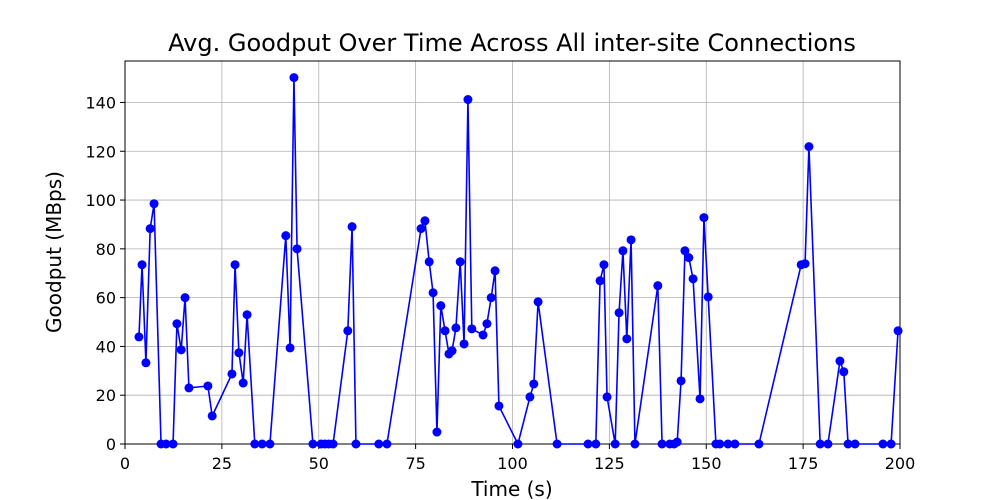  What do you see at coordinates (100, 200) in the screenshot?
I see `y-tick-label: 100` at bounding box center [100, 200].